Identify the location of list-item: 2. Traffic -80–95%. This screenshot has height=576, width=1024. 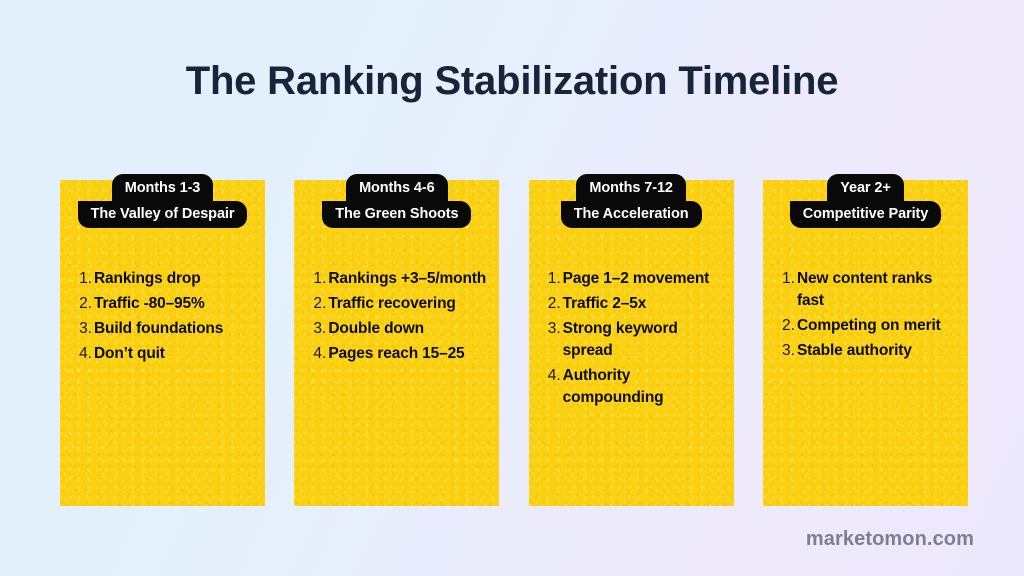
(165, 304).